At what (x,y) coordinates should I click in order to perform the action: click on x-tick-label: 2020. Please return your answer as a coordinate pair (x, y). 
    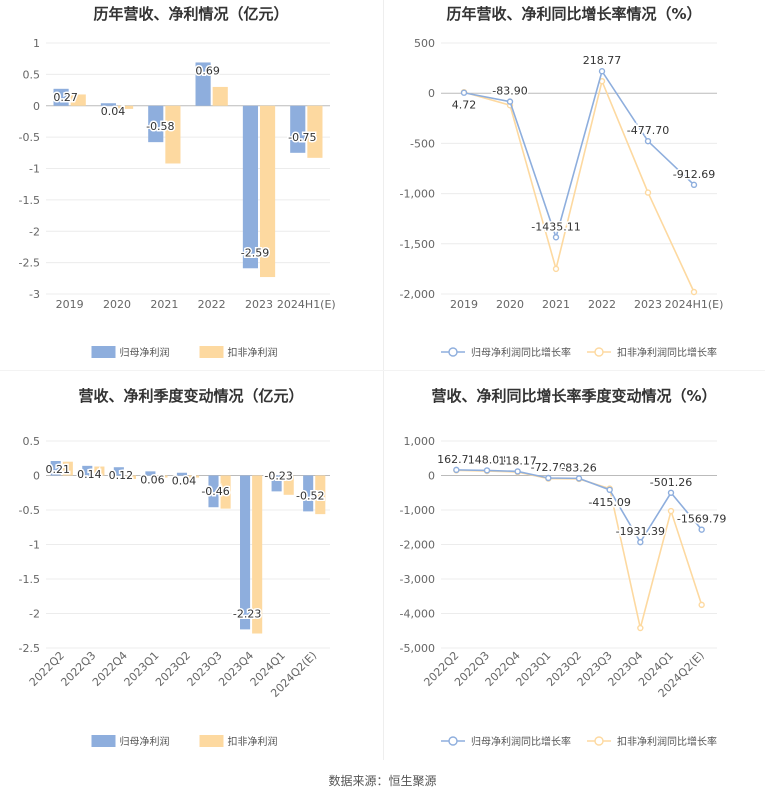
    Looking at the image, I should click on (510, 304).